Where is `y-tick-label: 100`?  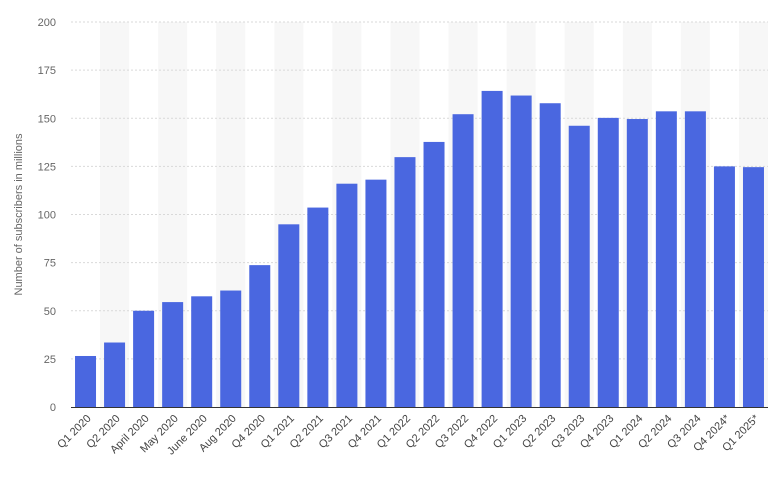
y-tick-label: 100 is located at coordinates (47, 216).